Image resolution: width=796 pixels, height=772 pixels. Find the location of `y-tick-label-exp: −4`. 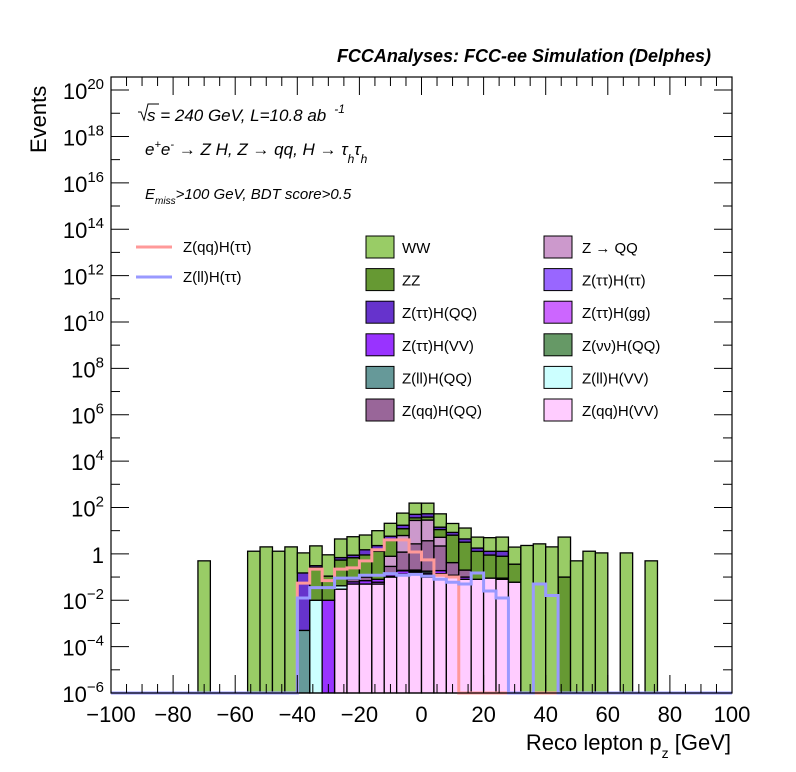

y-tick-label-exp: −4 is located at coordinates (95, 641).